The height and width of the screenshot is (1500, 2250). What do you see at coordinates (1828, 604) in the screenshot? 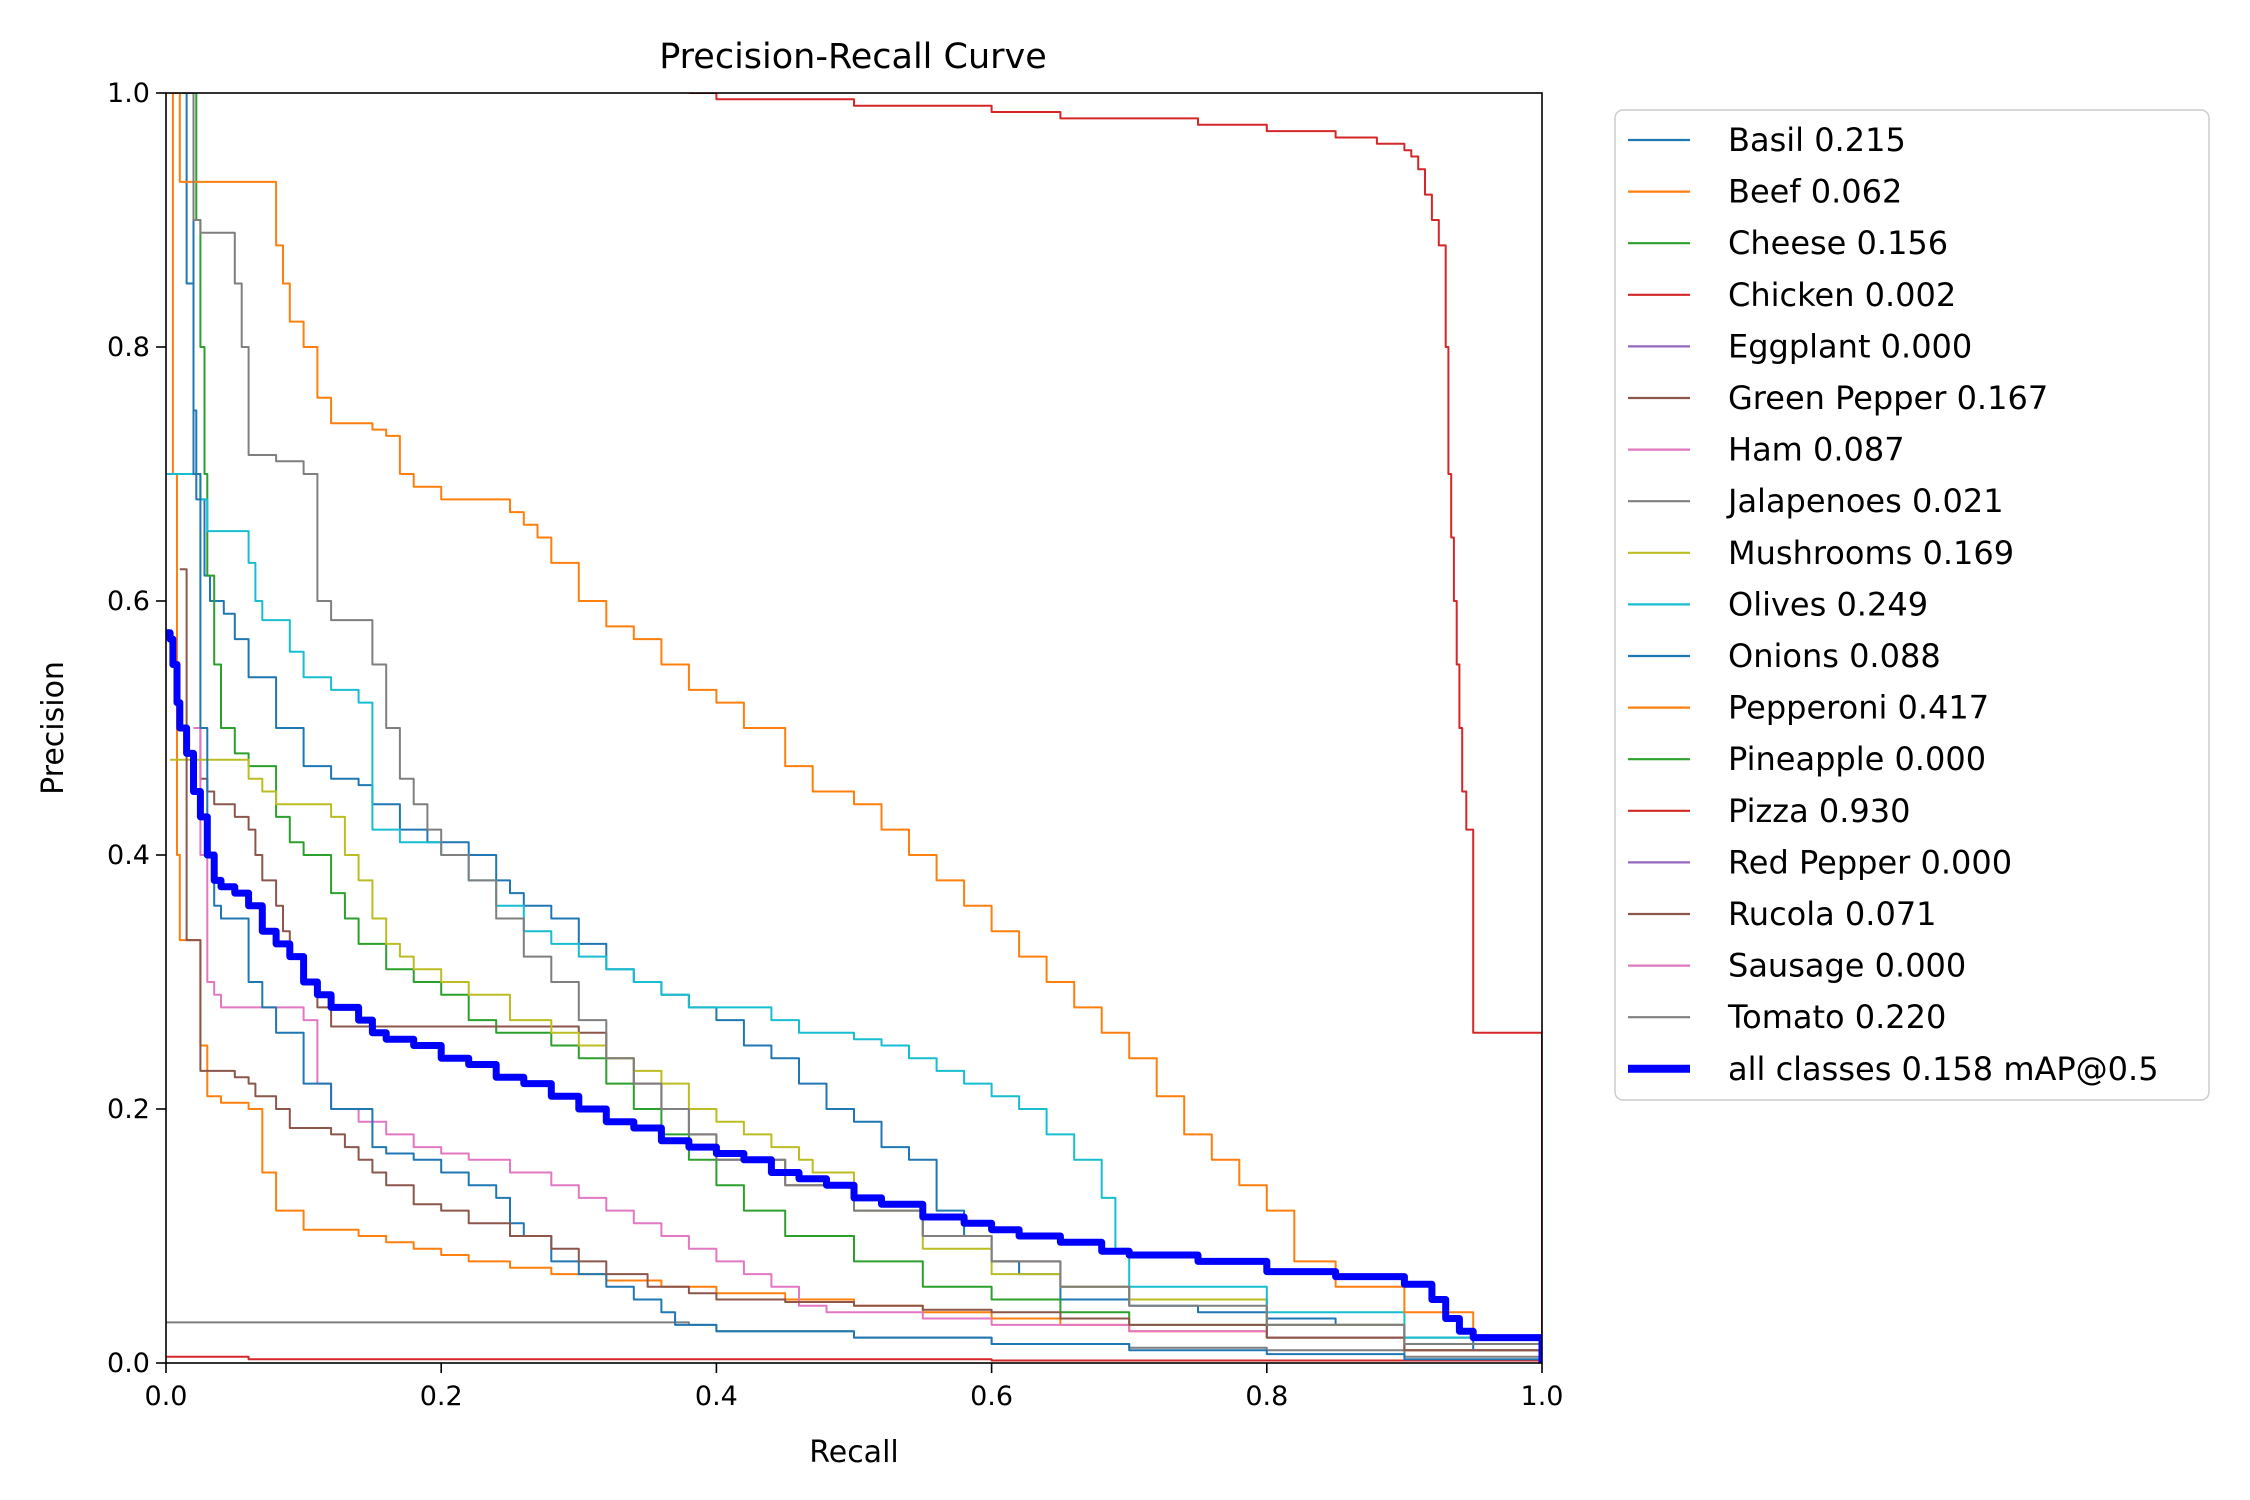
I see `legend-label-olives-0-249: Olives 0.249` at bounding box center [1828, 604].